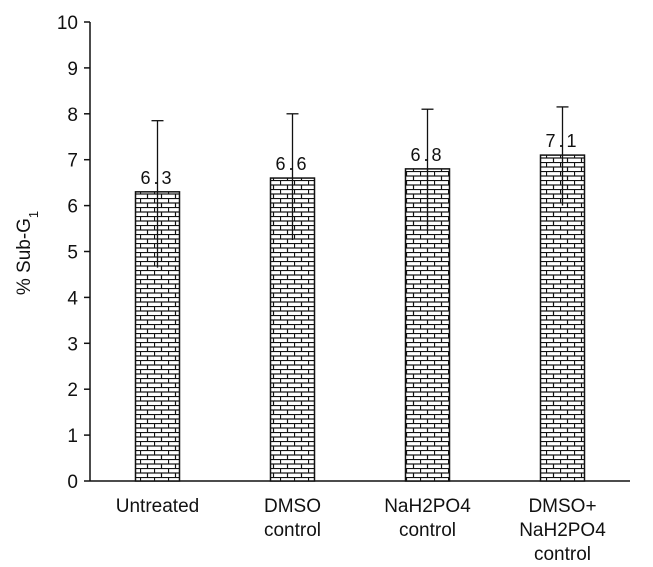 This screenshot has height=567, width=653. Describe the element at coordinates (72, 298) in the screenshot. I see `y-tick-label-4: 4` at that location.